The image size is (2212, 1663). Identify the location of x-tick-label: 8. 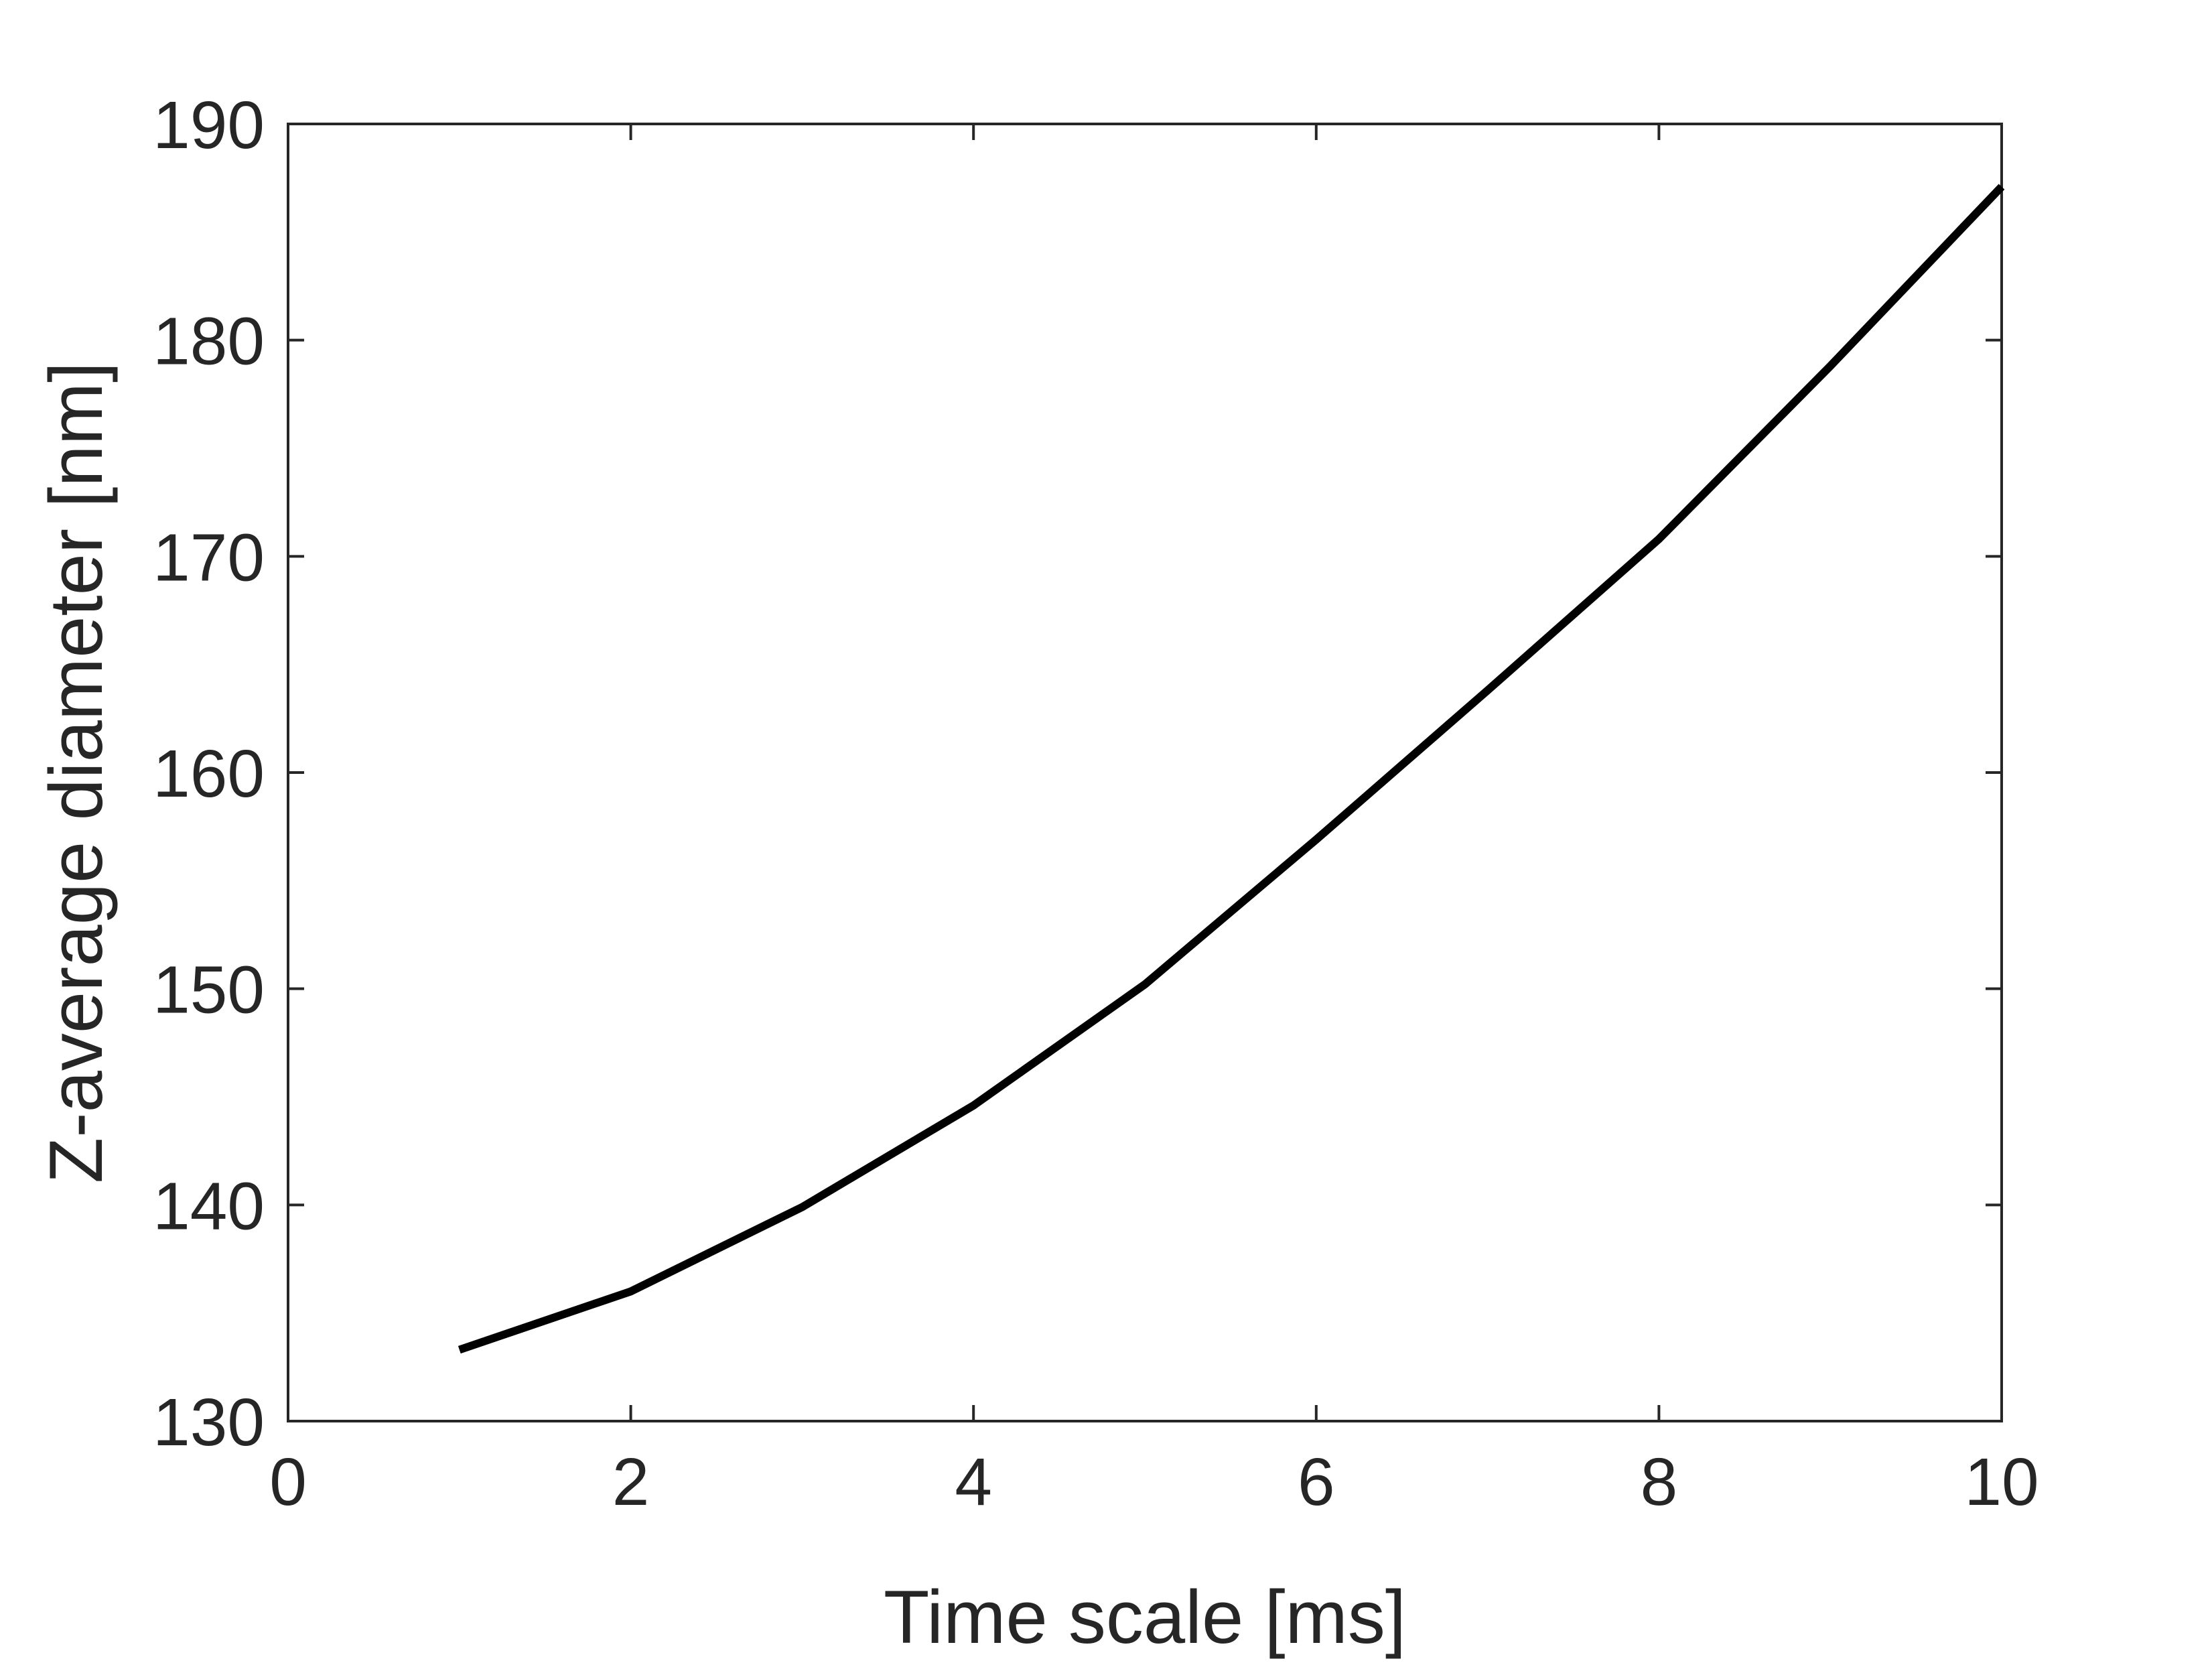
(1659, 1482).